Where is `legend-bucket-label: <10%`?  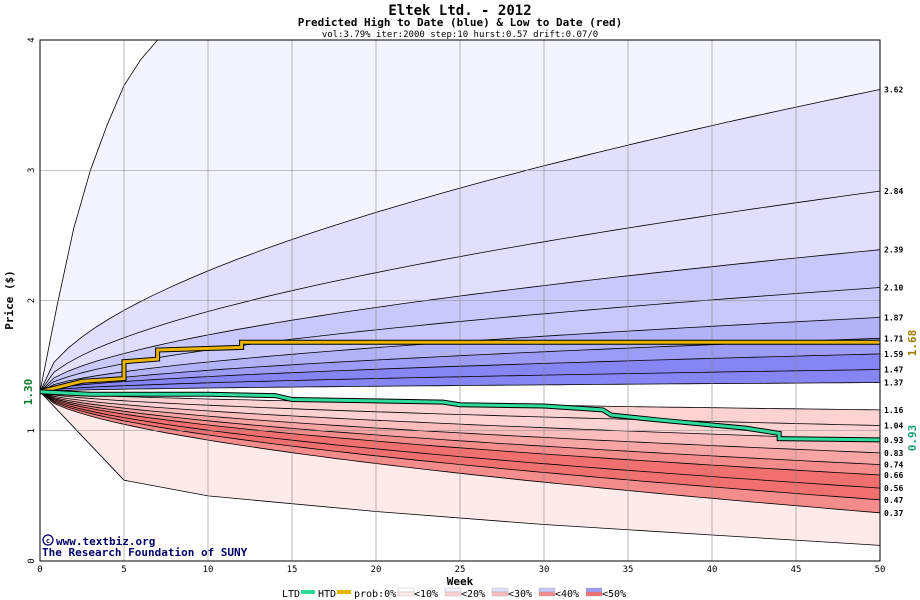 legend-bucket-label: <10% is located at coordinates (426, 594).